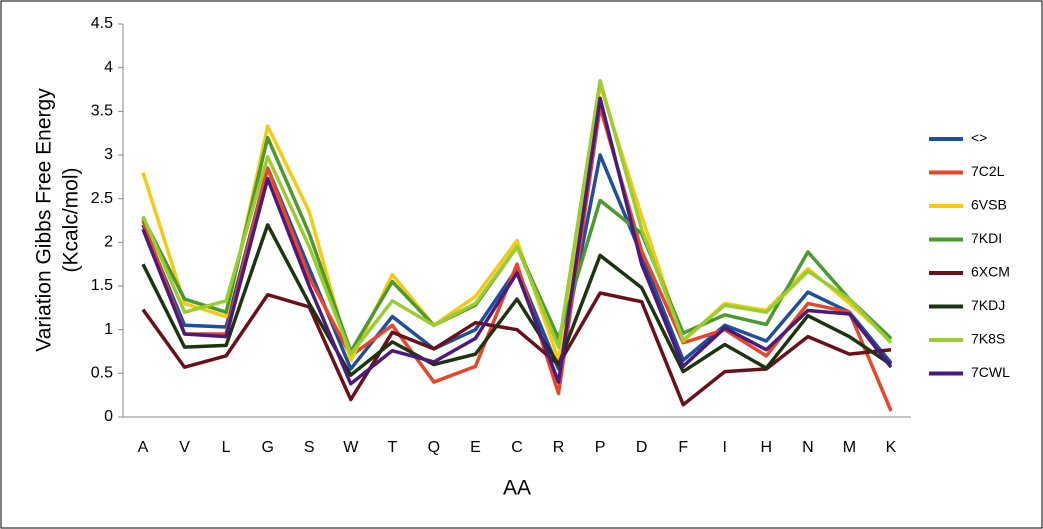  What do you see at coordinates (849, 447) in the screenshot?
I see `x-tick-label: M` at bounding box center [849, 447].